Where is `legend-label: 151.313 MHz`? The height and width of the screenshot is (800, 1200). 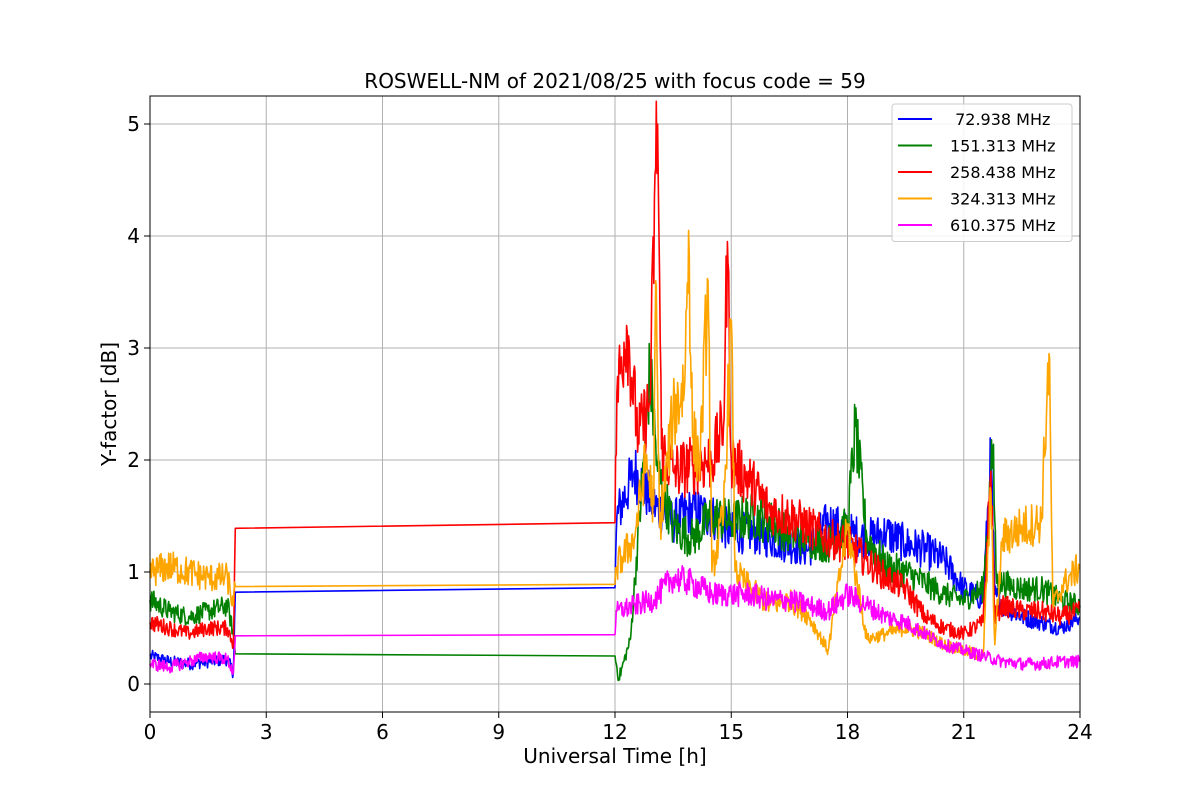
legend-label: 151.313 MHz is located at coordinates (1002, 146).